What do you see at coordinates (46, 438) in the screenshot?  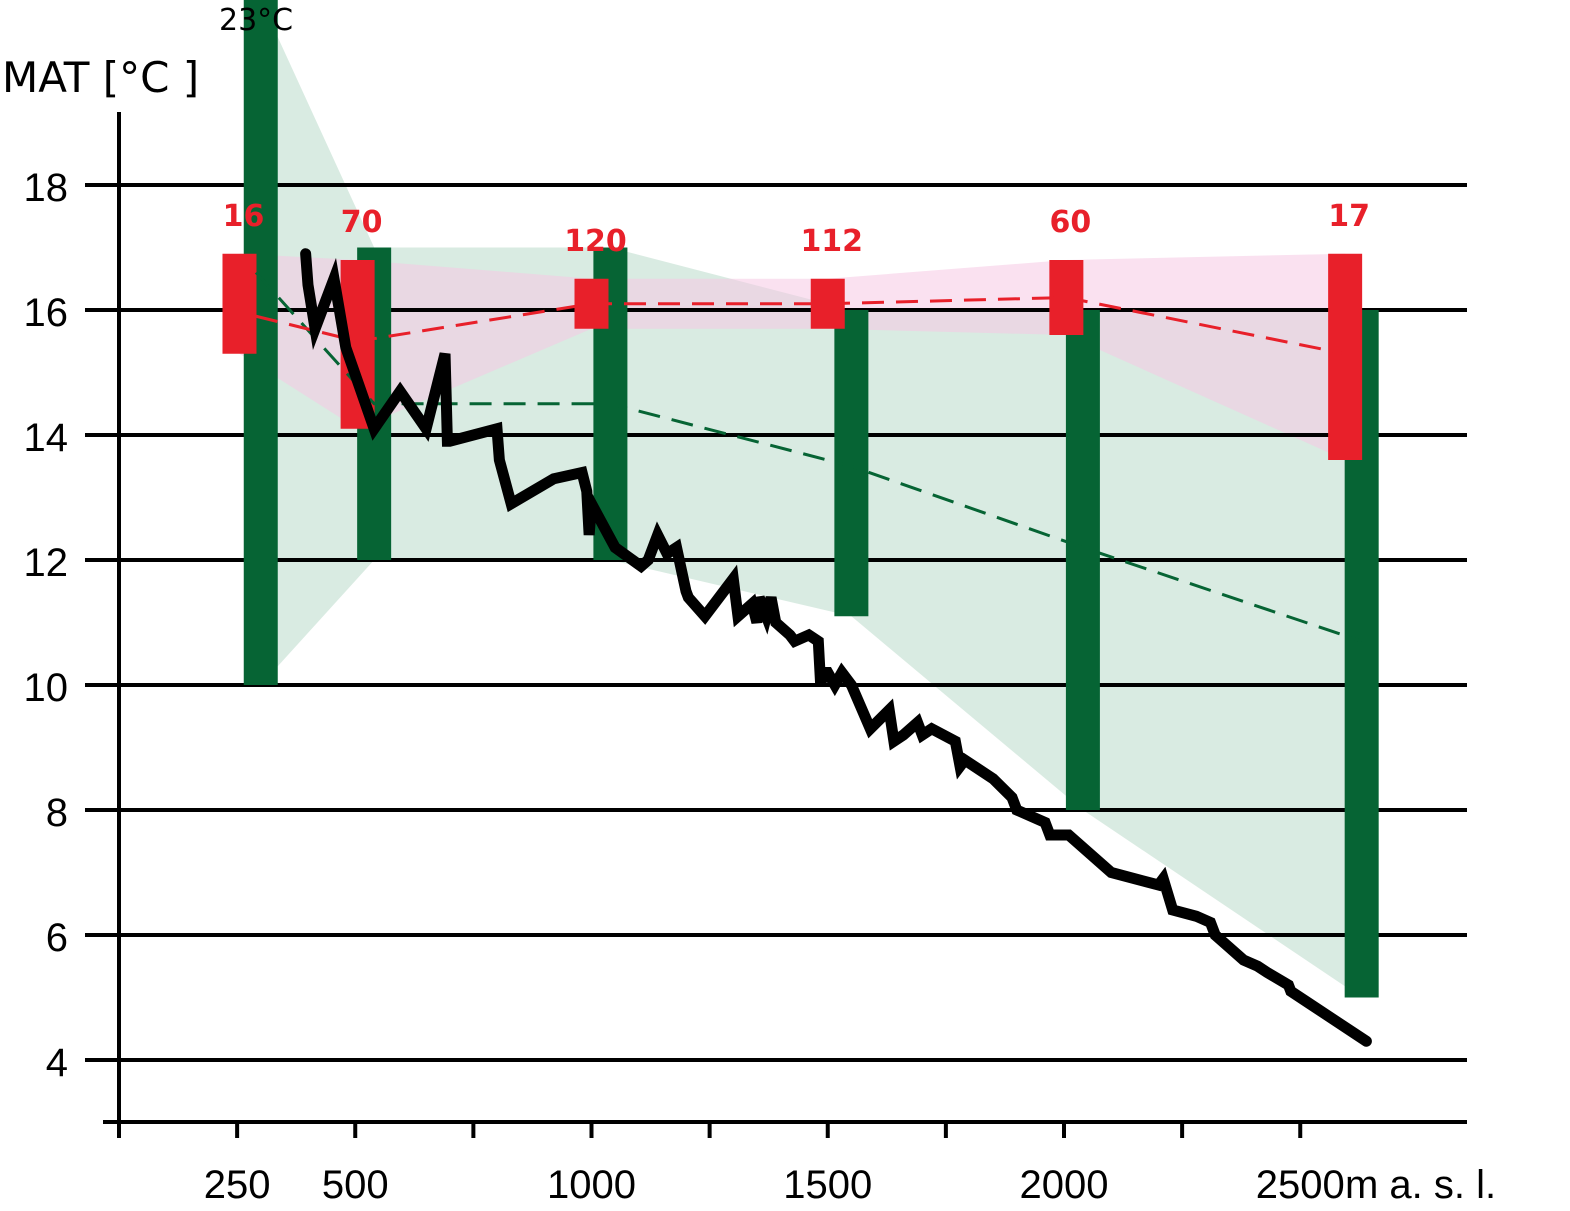 I see `y-tick-label-14: 14` at bounding box center [46, 438].